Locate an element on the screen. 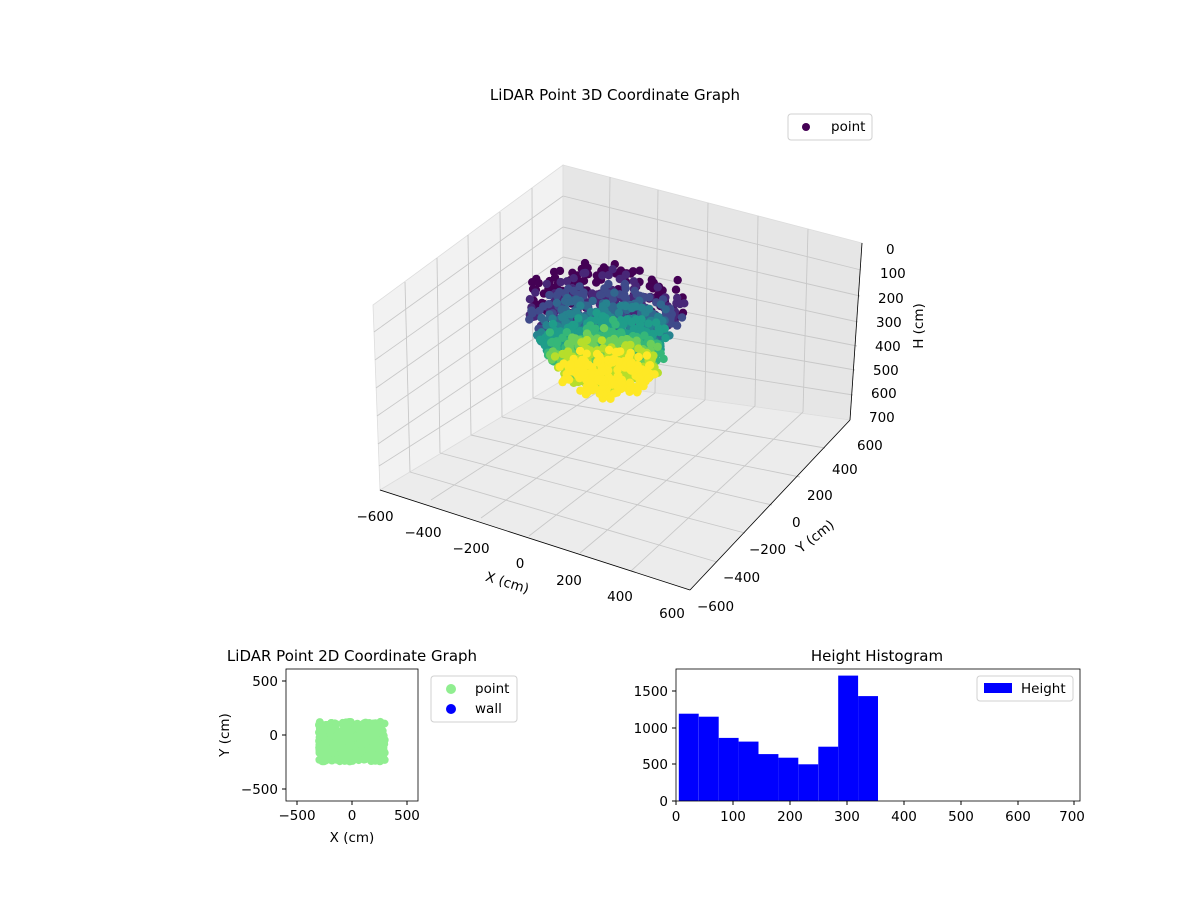  z-tick-label: 0 is located at coordinates (890, 250).